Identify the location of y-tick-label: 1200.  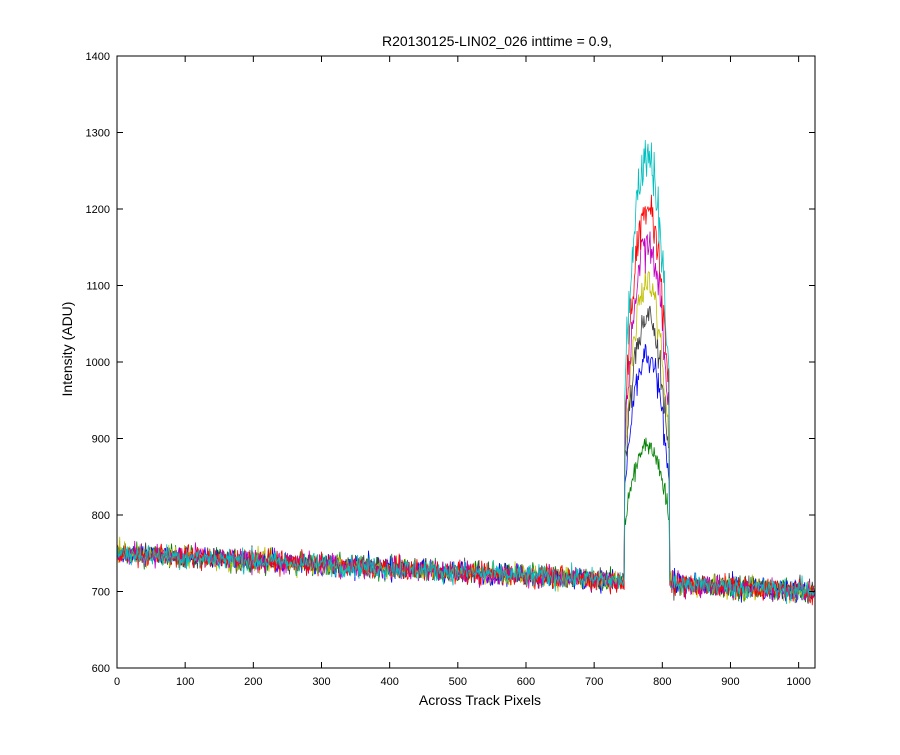
(98, 210).